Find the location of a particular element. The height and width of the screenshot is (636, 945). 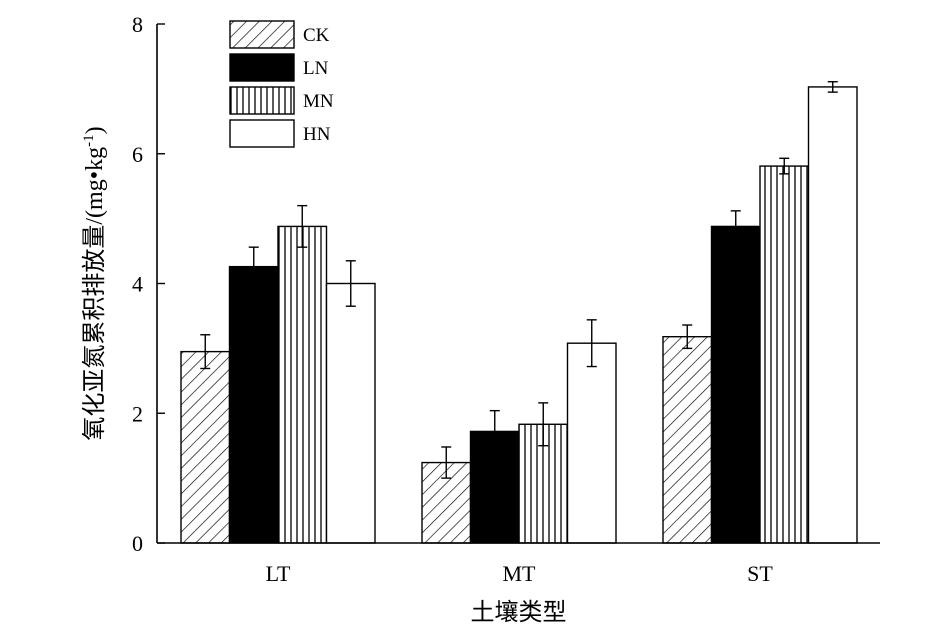

legend-item-mn: MN is located at coordinates (281, 100).